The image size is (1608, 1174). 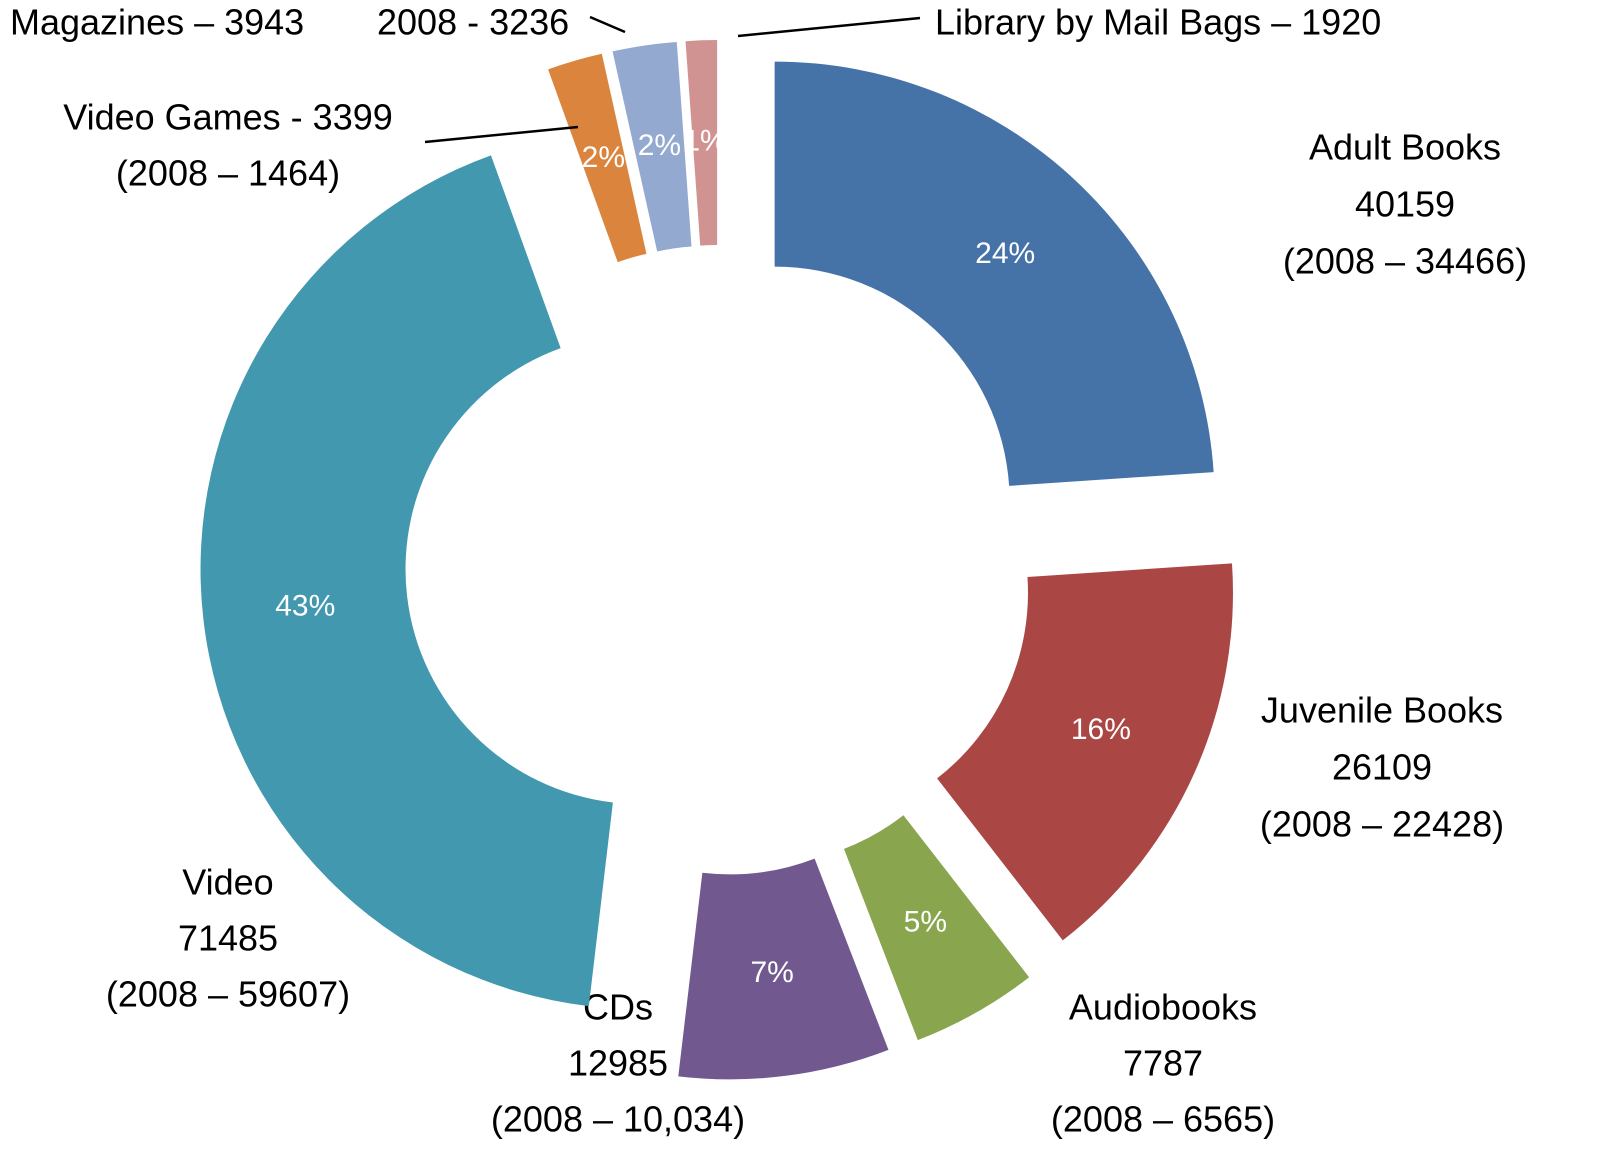 I want to click on slice-label: (2008 – 34466), so click(x=1405, y=261).